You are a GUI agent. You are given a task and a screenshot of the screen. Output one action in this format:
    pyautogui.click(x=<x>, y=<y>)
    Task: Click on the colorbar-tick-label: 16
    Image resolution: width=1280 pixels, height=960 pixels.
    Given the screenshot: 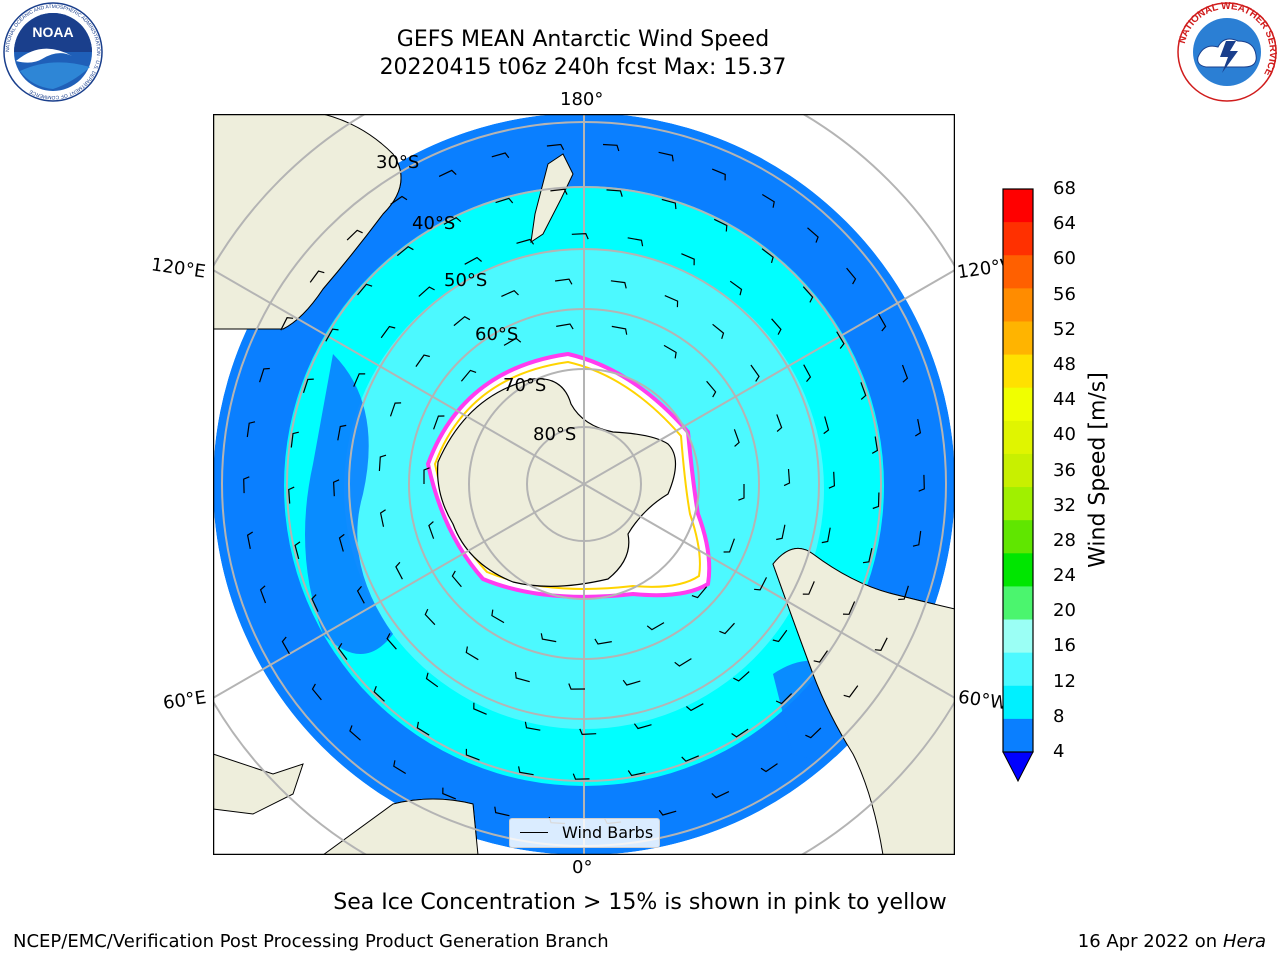 What is the action you would take?
    pyautogui.click(x=1064, y=646)
    